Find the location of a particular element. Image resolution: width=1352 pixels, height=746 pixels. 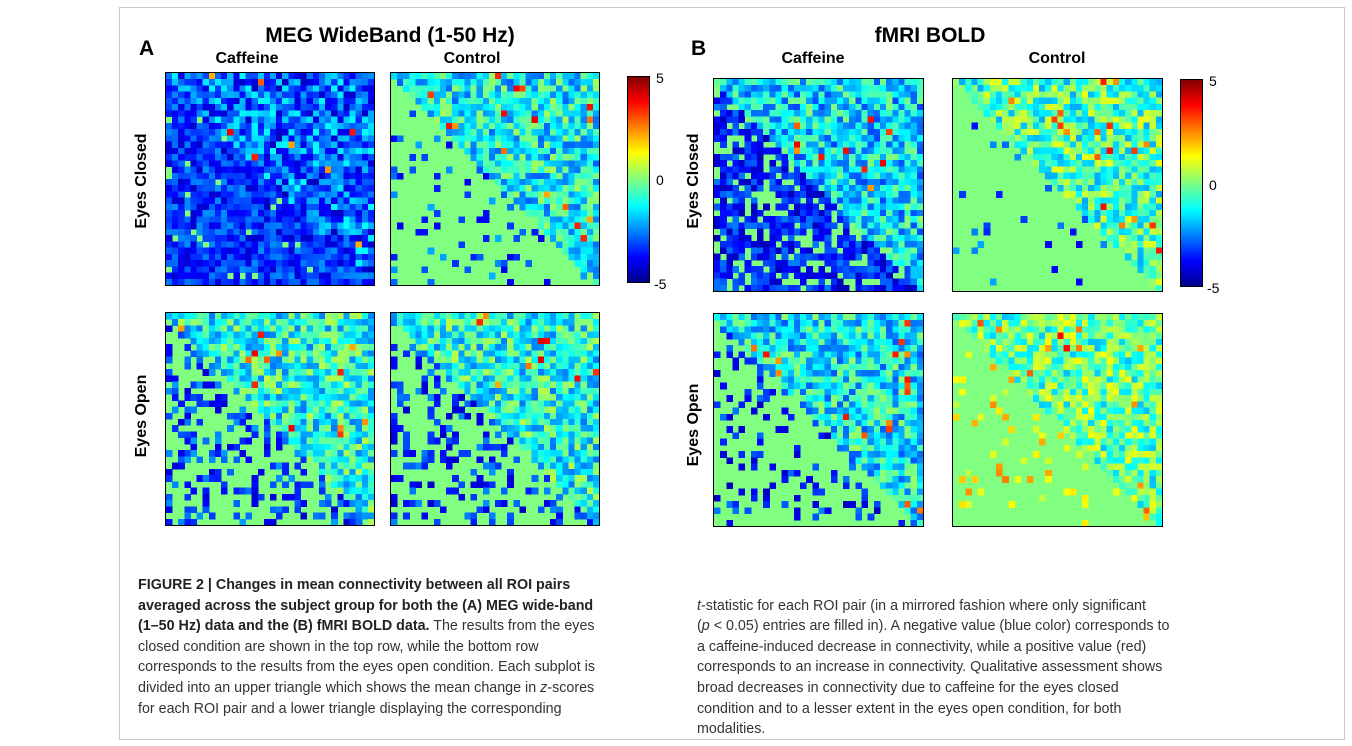

matrix-meg-control-eyes-closed is located at coordinates (495, 179).